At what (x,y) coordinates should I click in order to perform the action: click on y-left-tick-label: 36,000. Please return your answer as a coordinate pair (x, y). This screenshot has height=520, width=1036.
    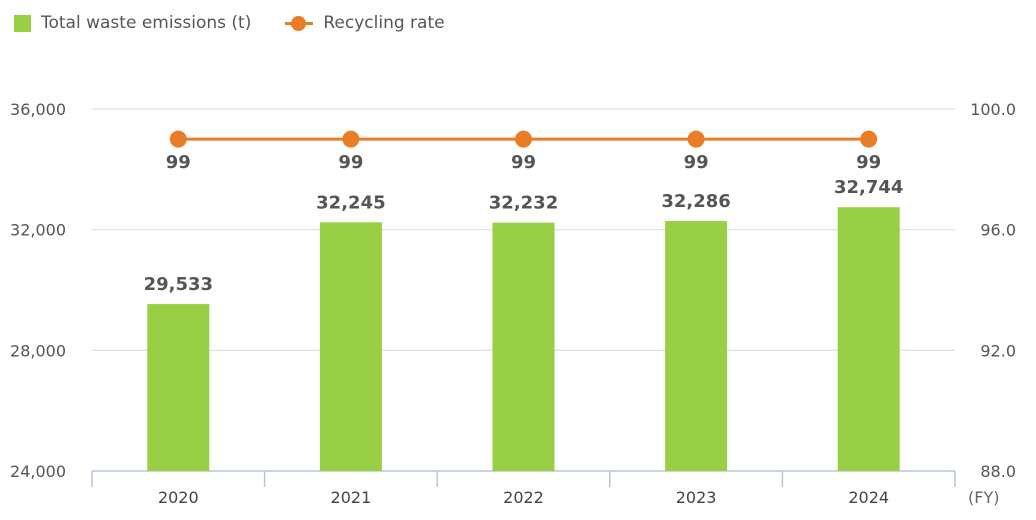
    Looking at the image, I should click on (38, 109).